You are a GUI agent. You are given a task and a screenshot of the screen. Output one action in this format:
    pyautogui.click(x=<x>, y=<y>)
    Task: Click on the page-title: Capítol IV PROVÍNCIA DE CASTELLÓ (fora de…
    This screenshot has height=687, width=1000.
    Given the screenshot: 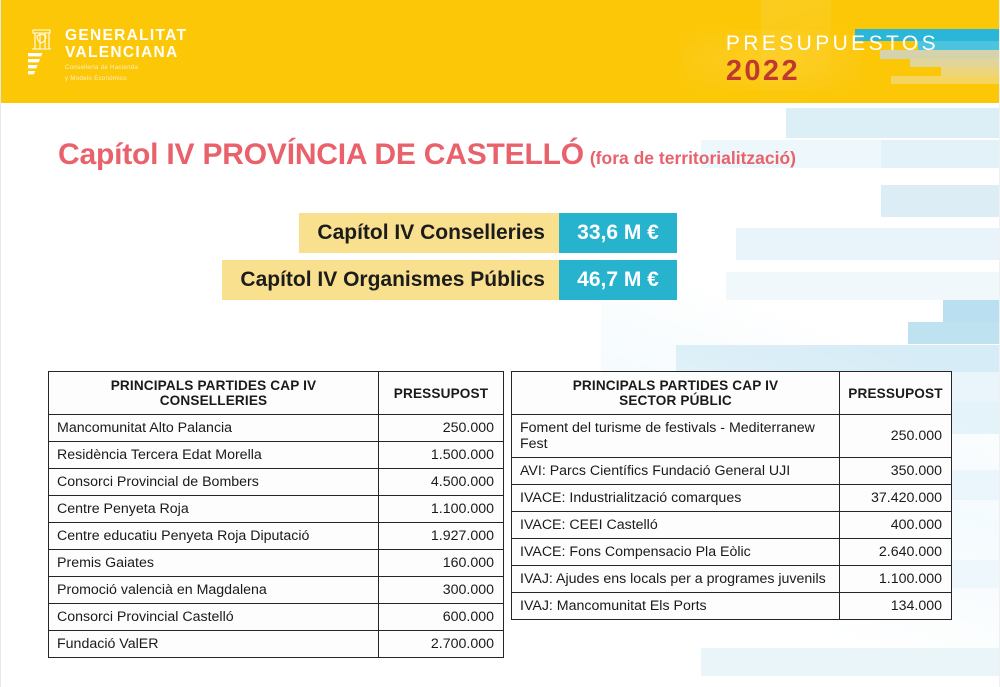 What is the action you would take?
    pyautogui.click(x=427, y=155)
    